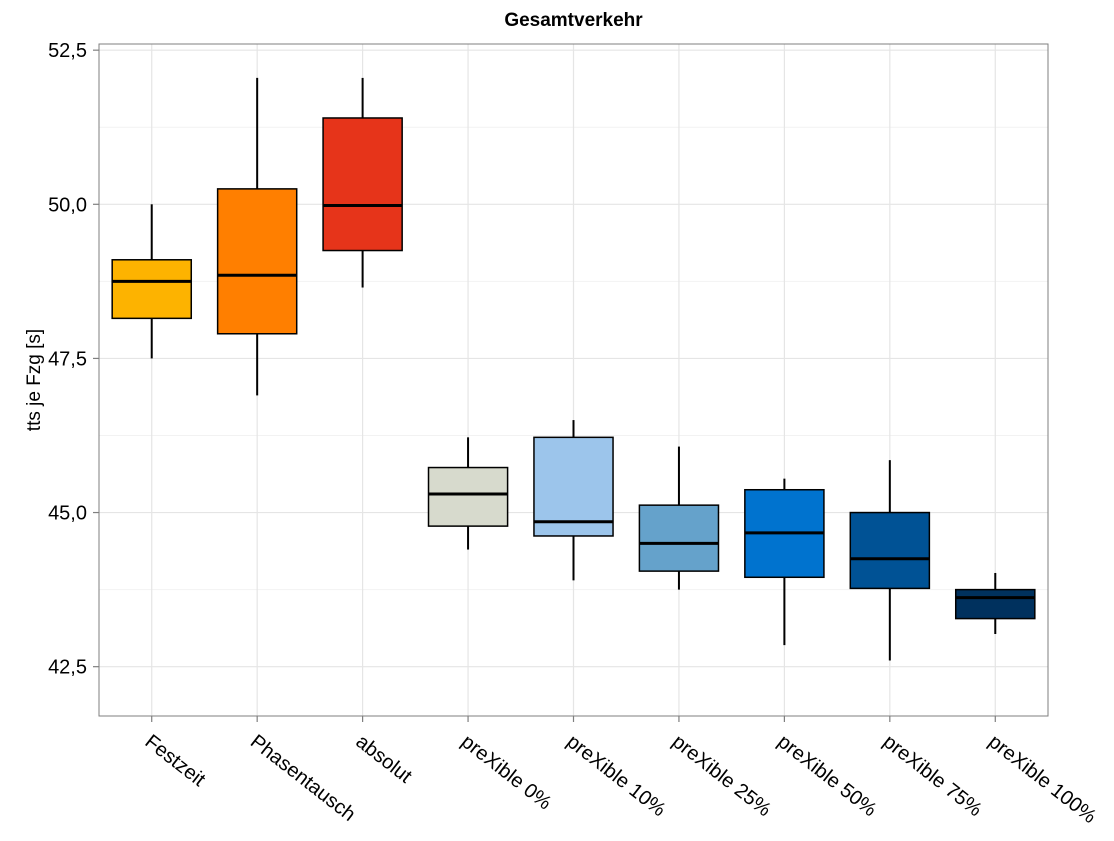 This screenshot has width=1114, height=841. Describe the element at coordinates (932, 776) in the screenshot. I see `x-tick-label: preXible 75%` at that location.